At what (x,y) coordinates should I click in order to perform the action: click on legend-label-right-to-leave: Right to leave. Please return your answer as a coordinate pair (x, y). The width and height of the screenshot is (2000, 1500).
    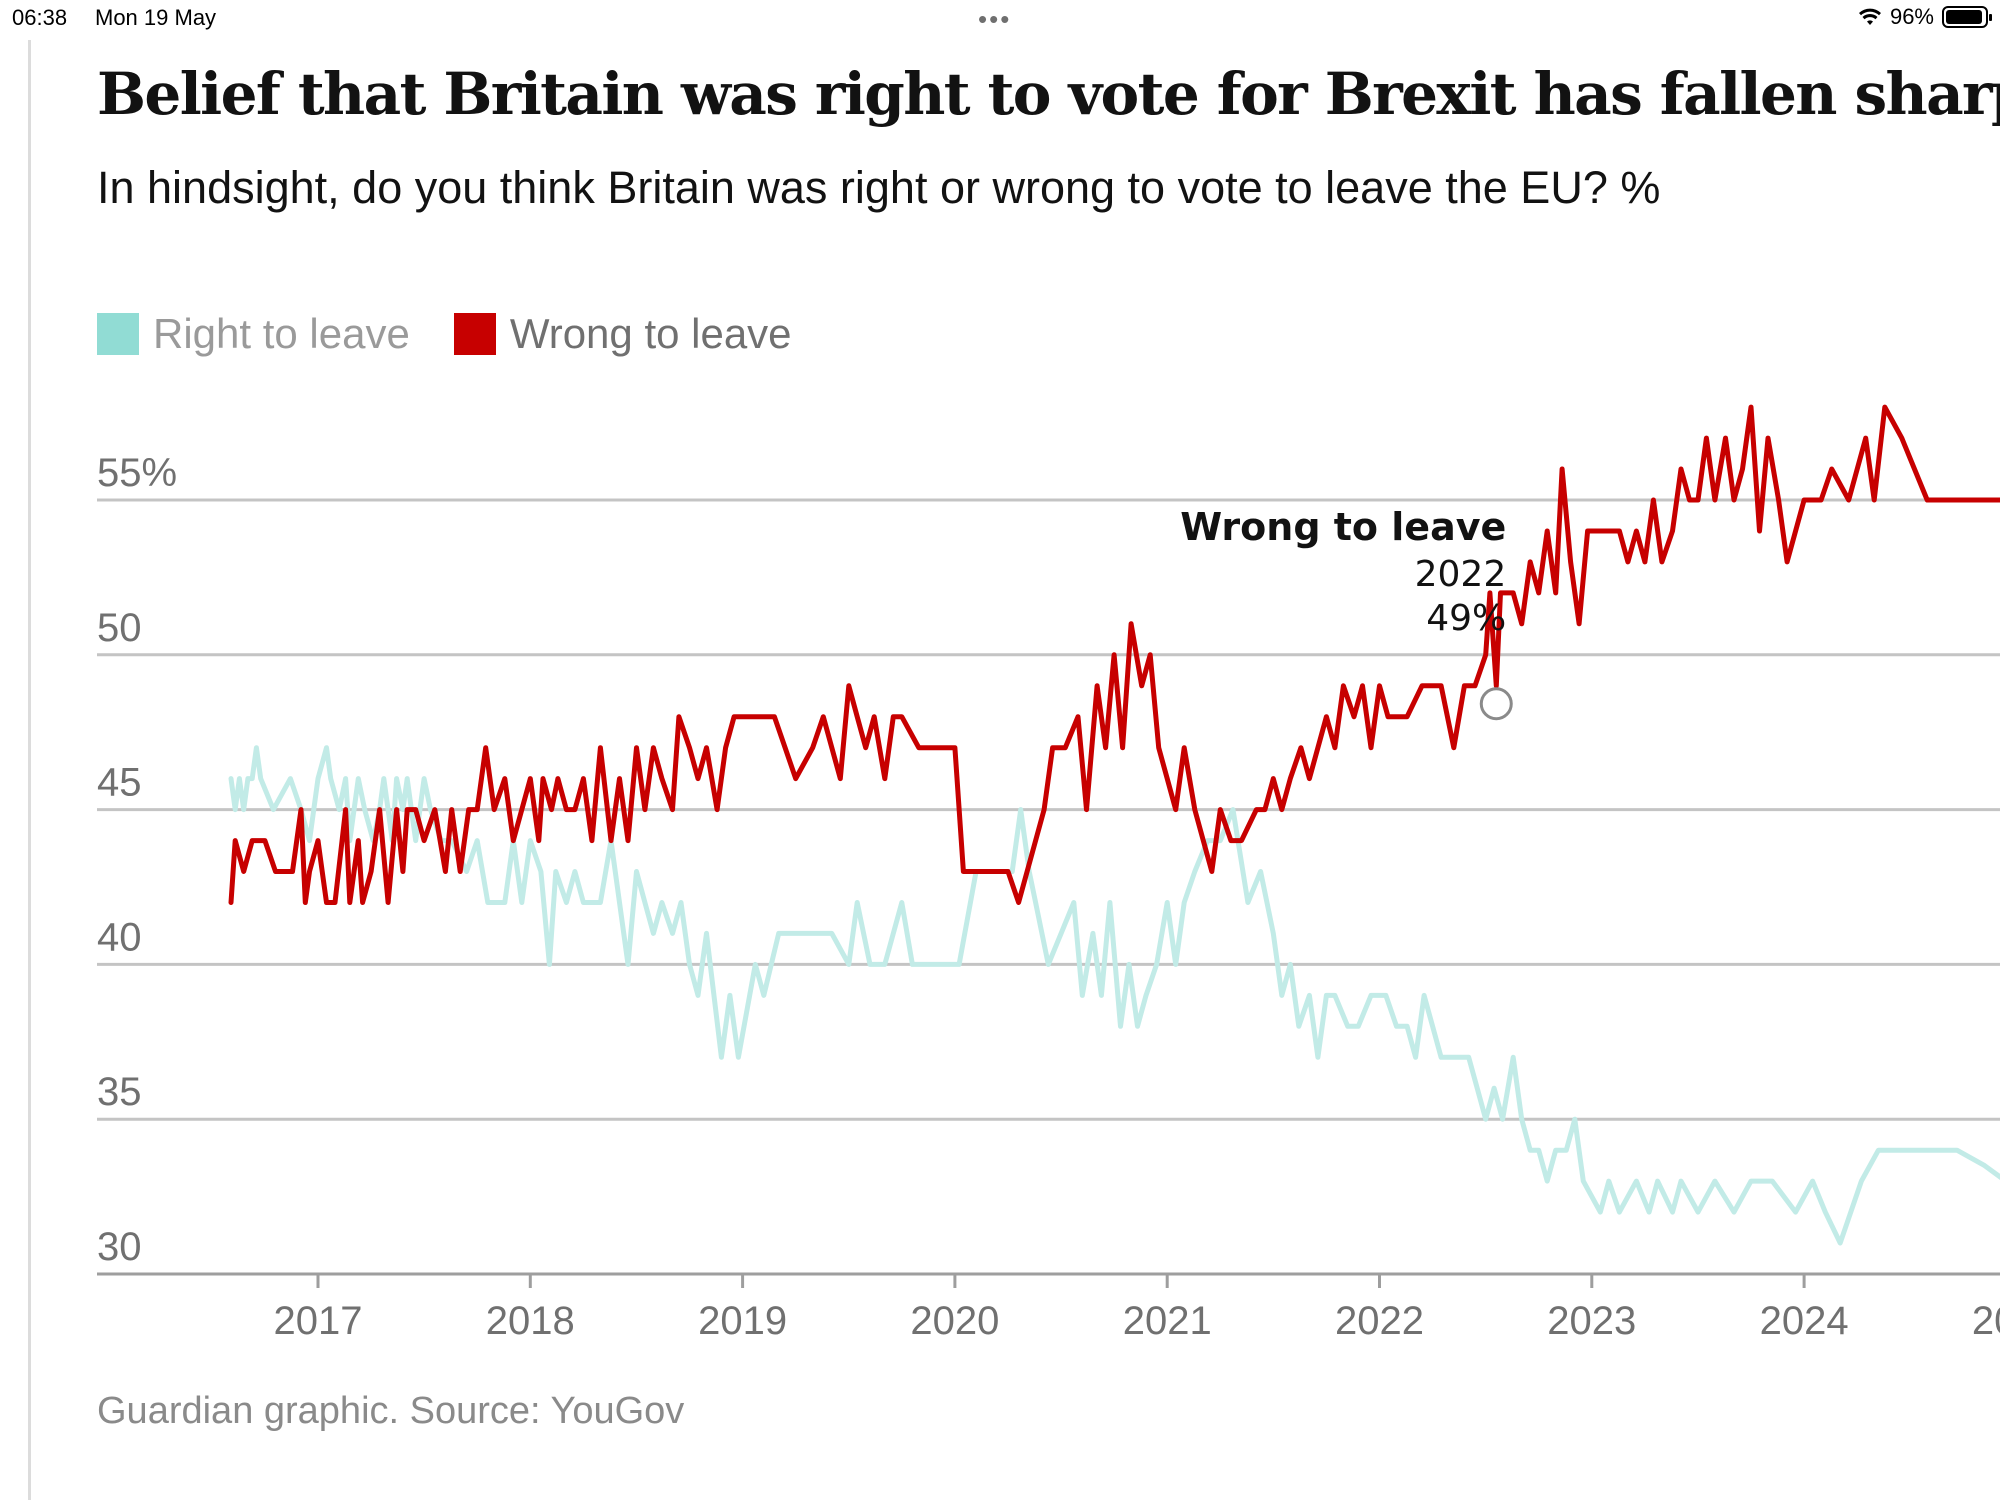
    Looking at the image, I should click on (281, 333).